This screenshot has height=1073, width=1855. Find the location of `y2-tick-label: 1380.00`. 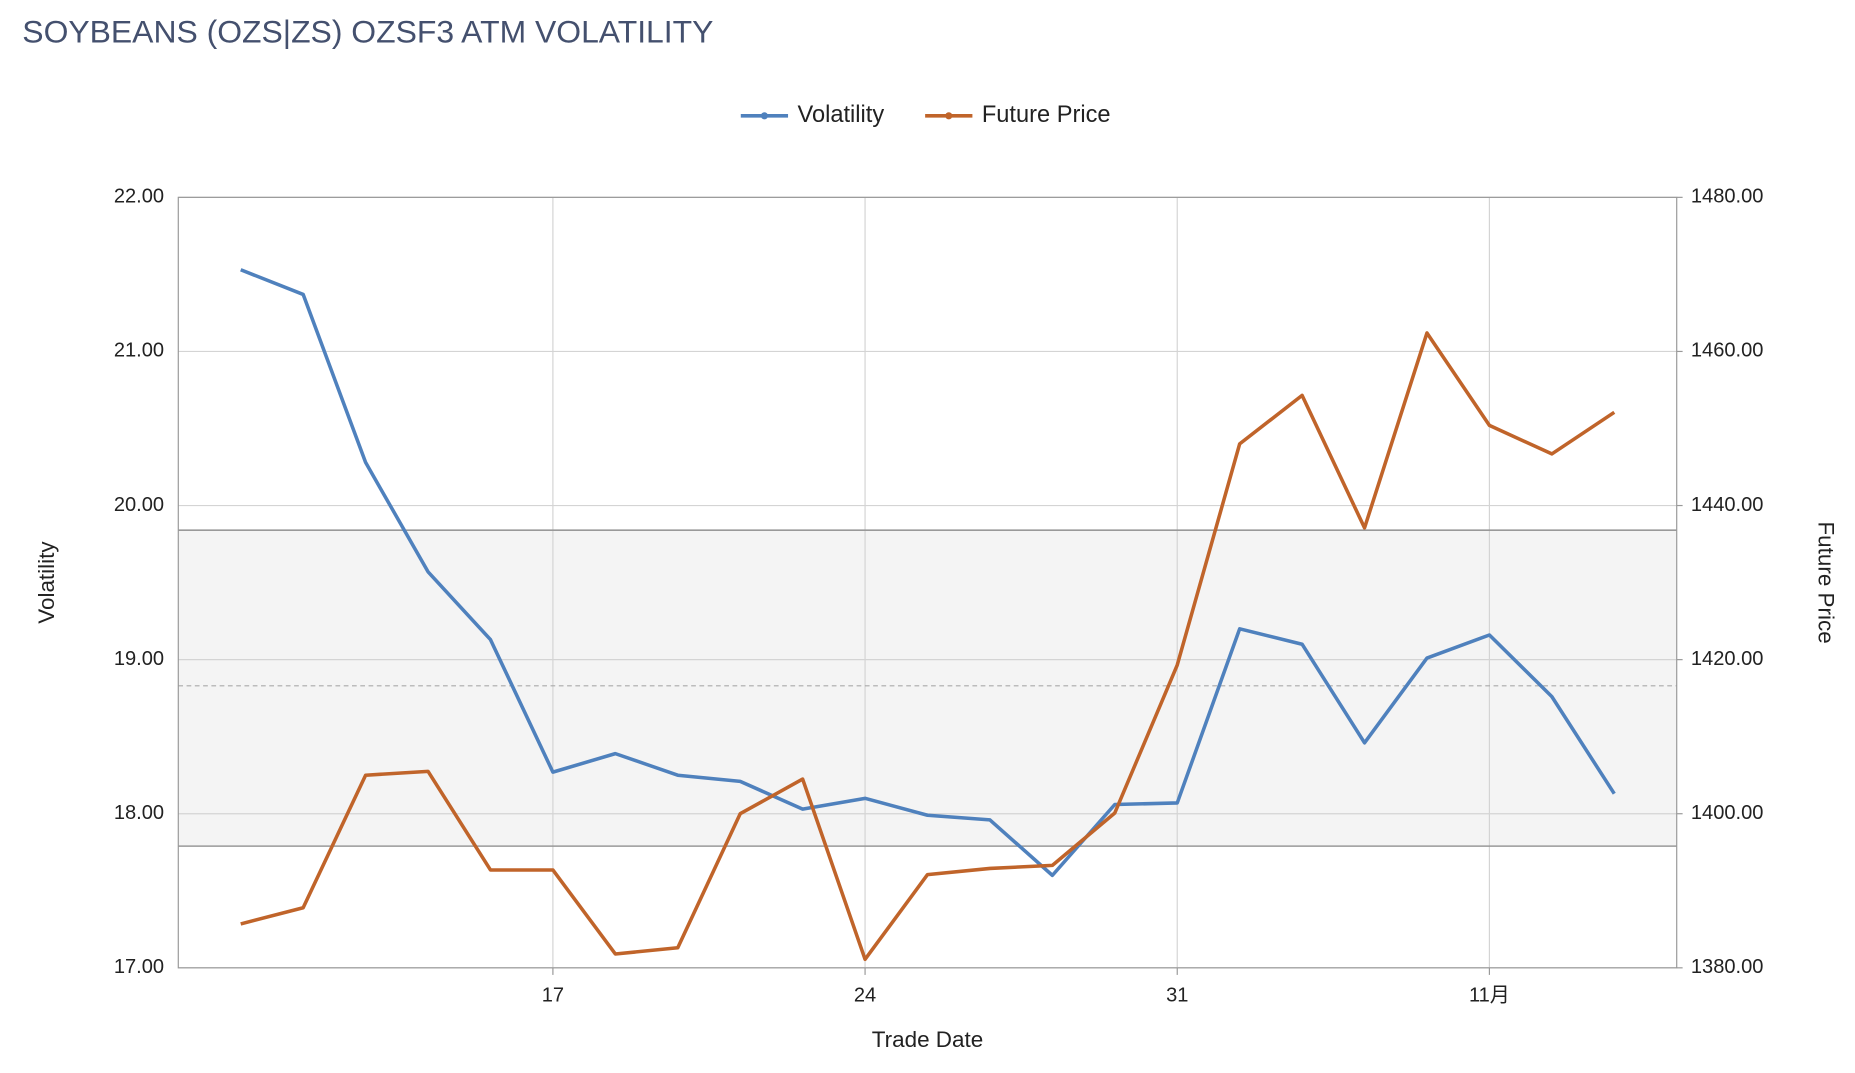

y2-tick-label: 1380.00 is located at coordinates (1727, 967).